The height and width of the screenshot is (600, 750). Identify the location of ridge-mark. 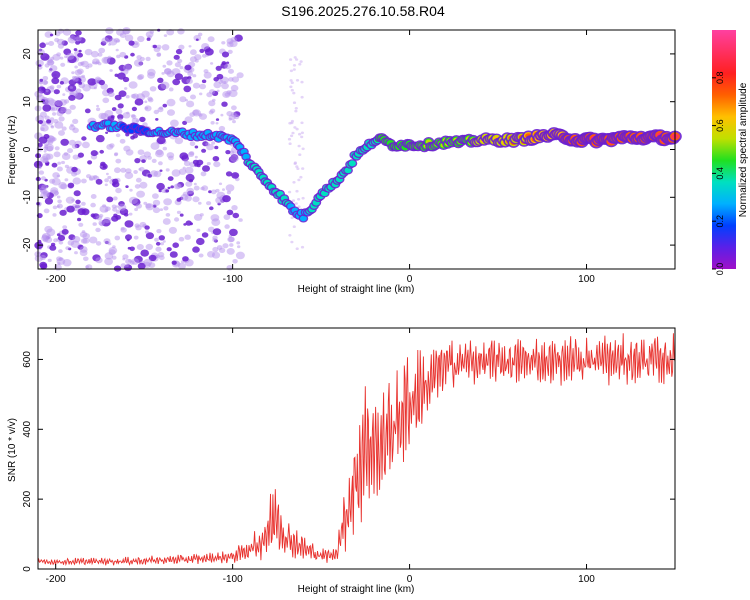
(246, 156).